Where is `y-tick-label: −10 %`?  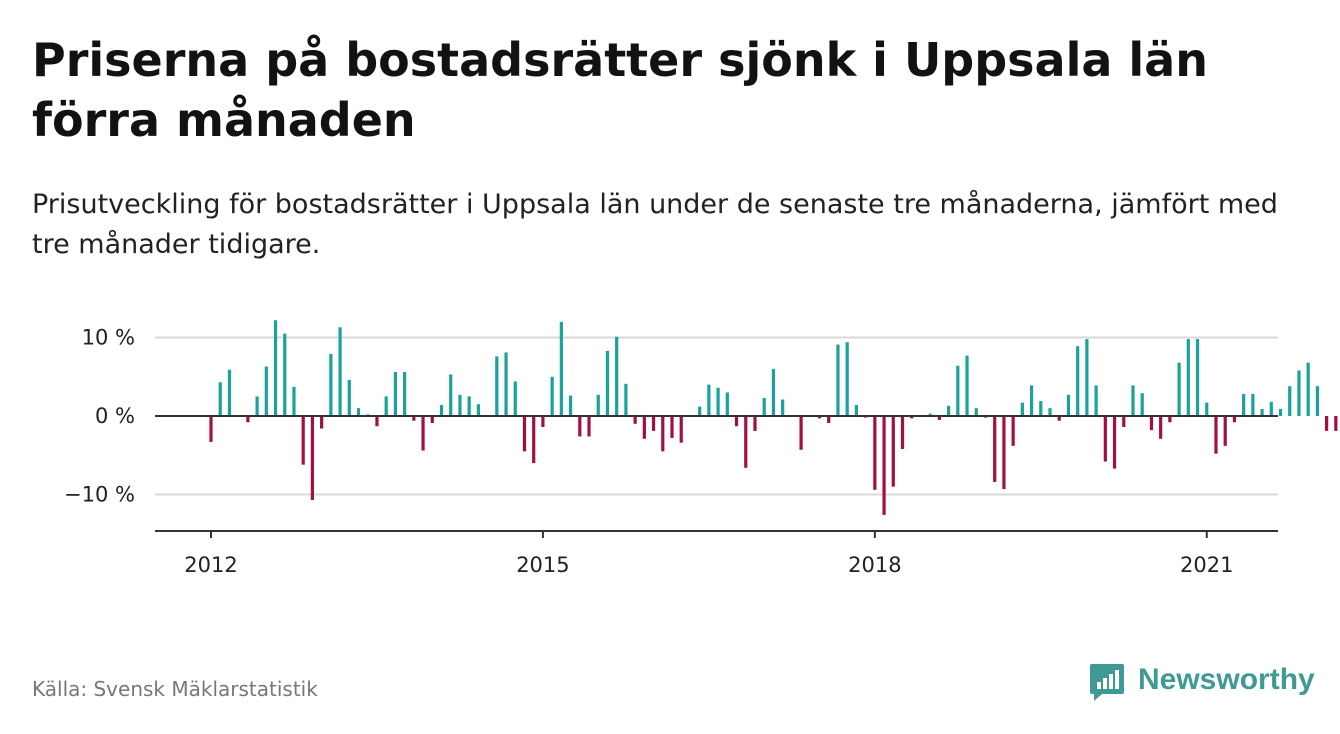 y-tick-label: −10 % is located at coordinates (99, 495).